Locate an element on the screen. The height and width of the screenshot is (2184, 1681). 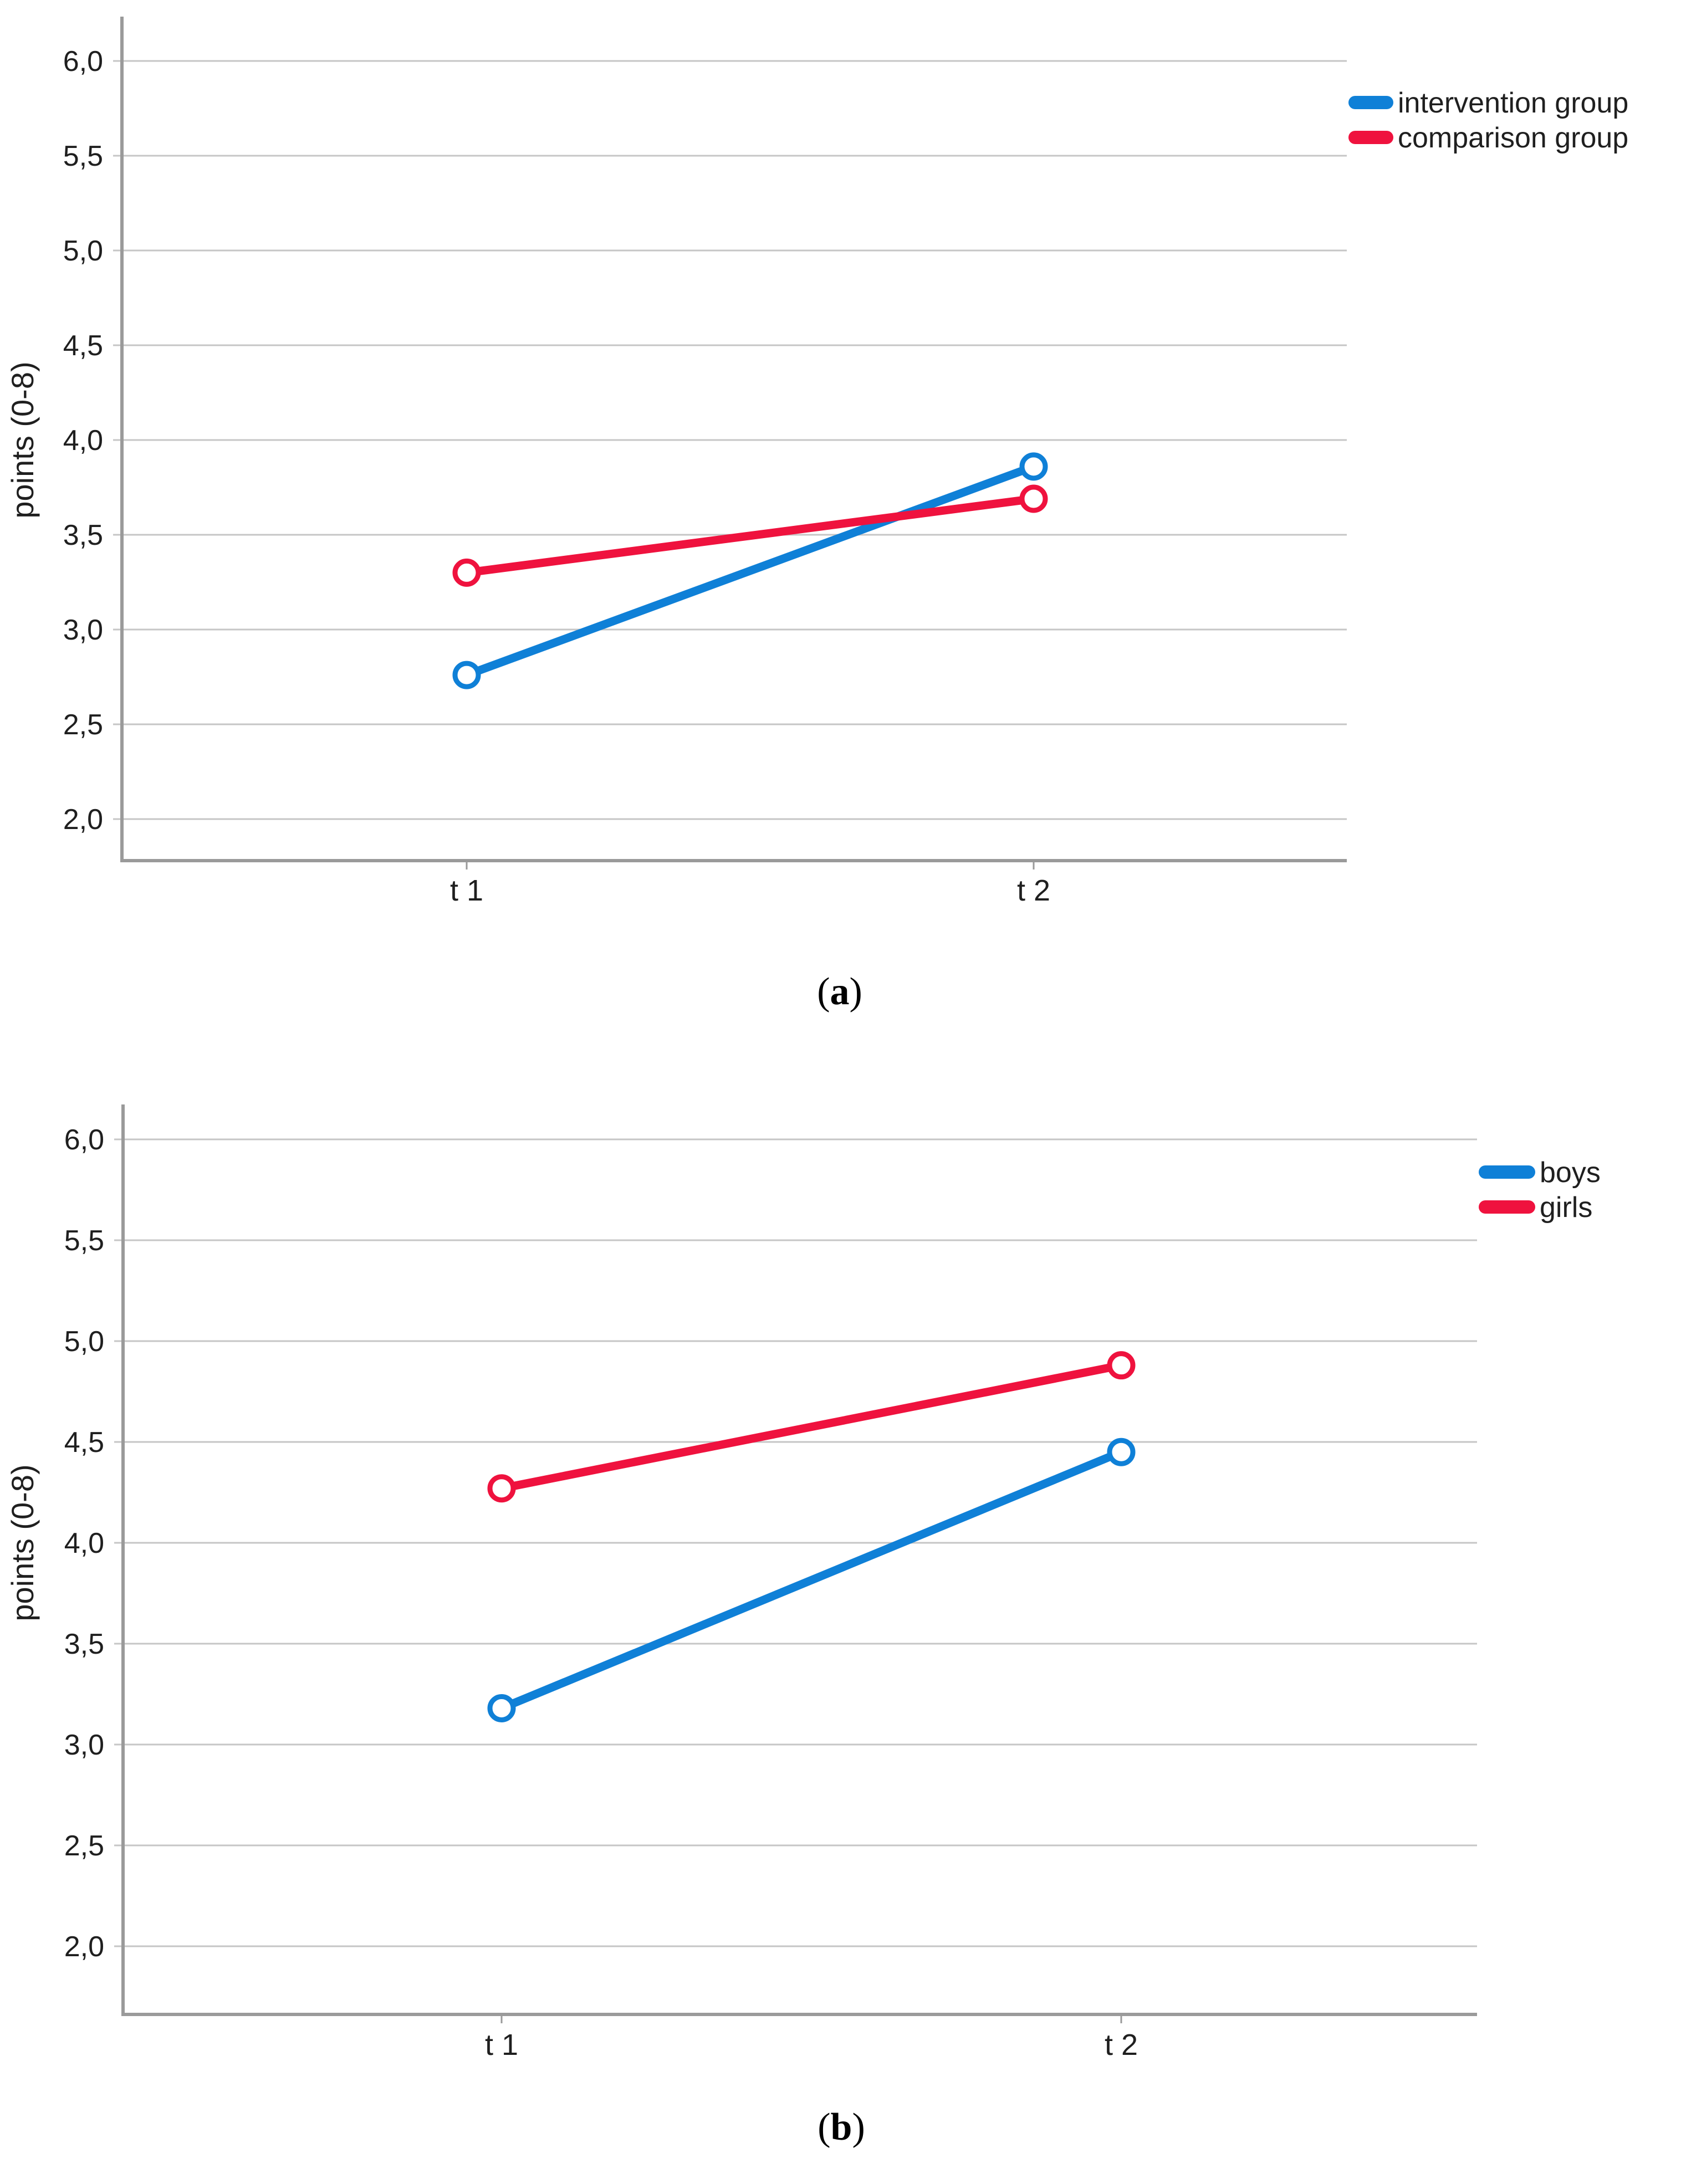
series-line-girls is located at coordinates (811, 1427).